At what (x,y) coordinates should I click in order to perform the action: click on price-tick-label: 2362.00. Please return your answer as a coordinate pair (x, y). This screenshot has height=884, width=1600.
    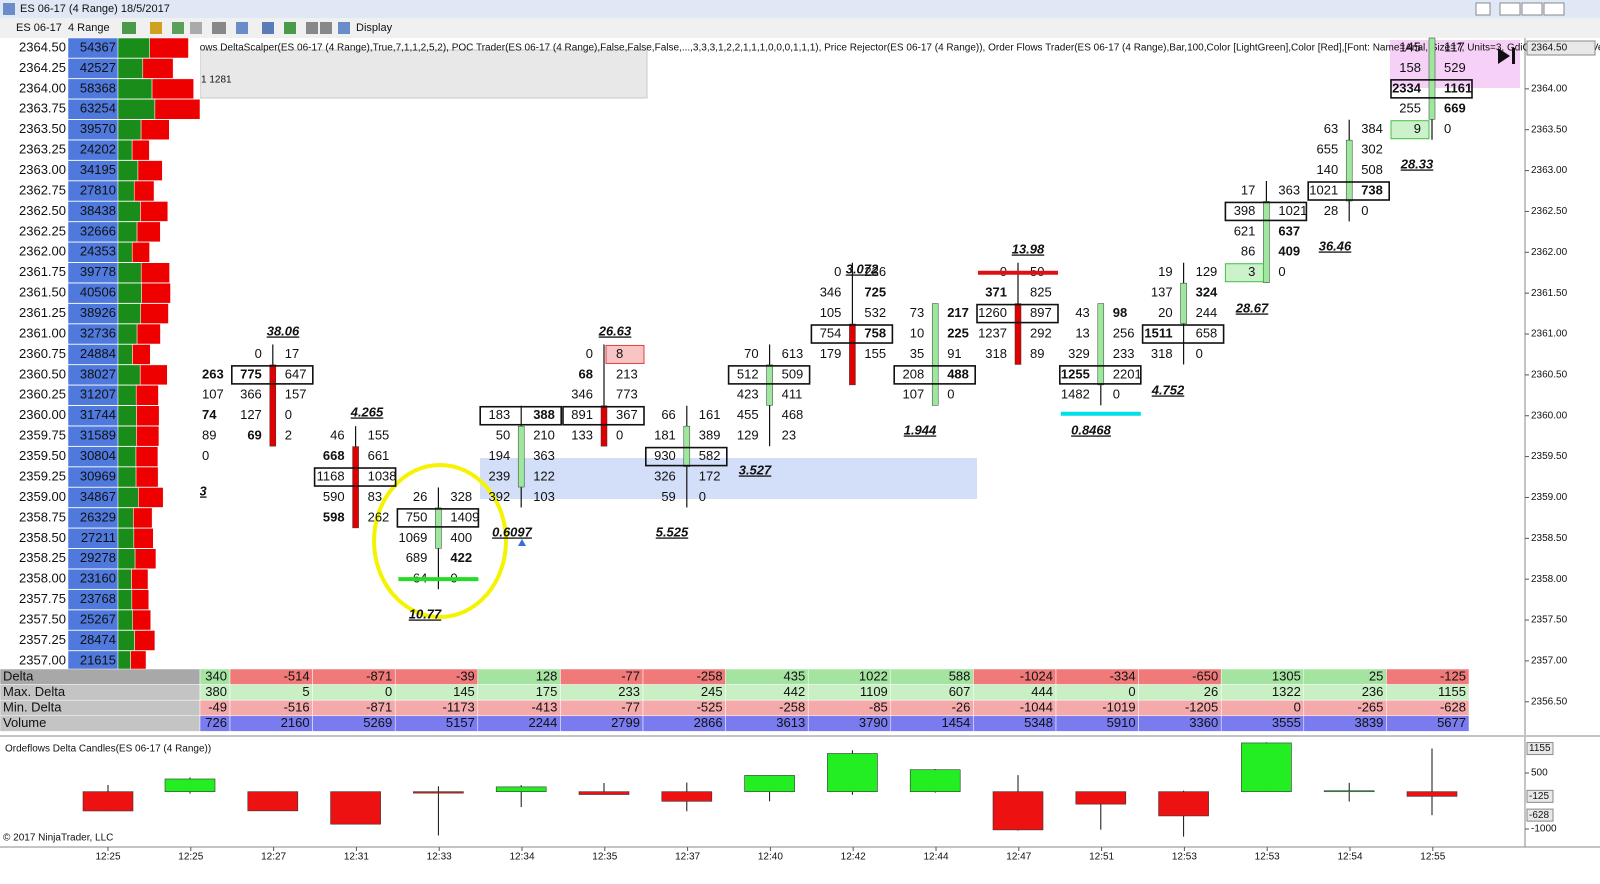
    Looking at the image, I should click on (1549, 252).